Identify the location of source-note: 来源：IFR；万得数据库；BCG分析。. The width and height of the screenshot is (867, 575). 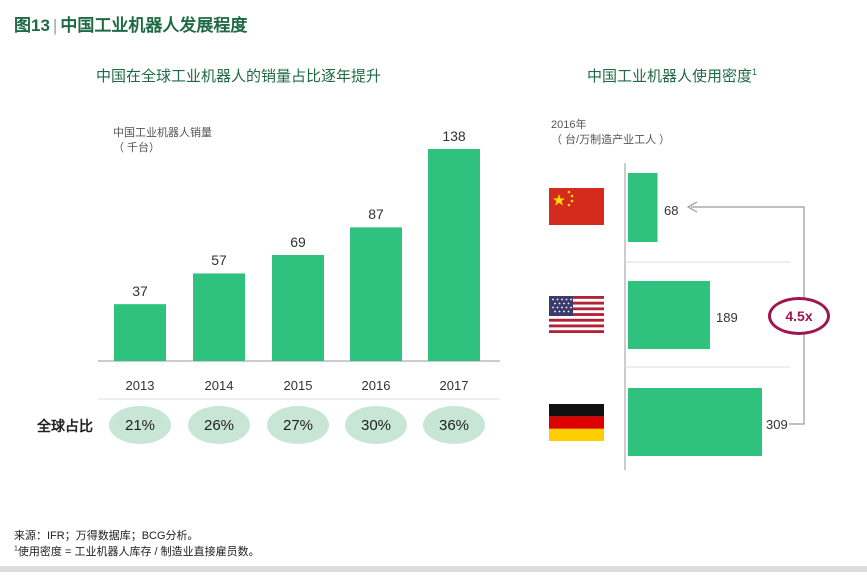
(106, 536).